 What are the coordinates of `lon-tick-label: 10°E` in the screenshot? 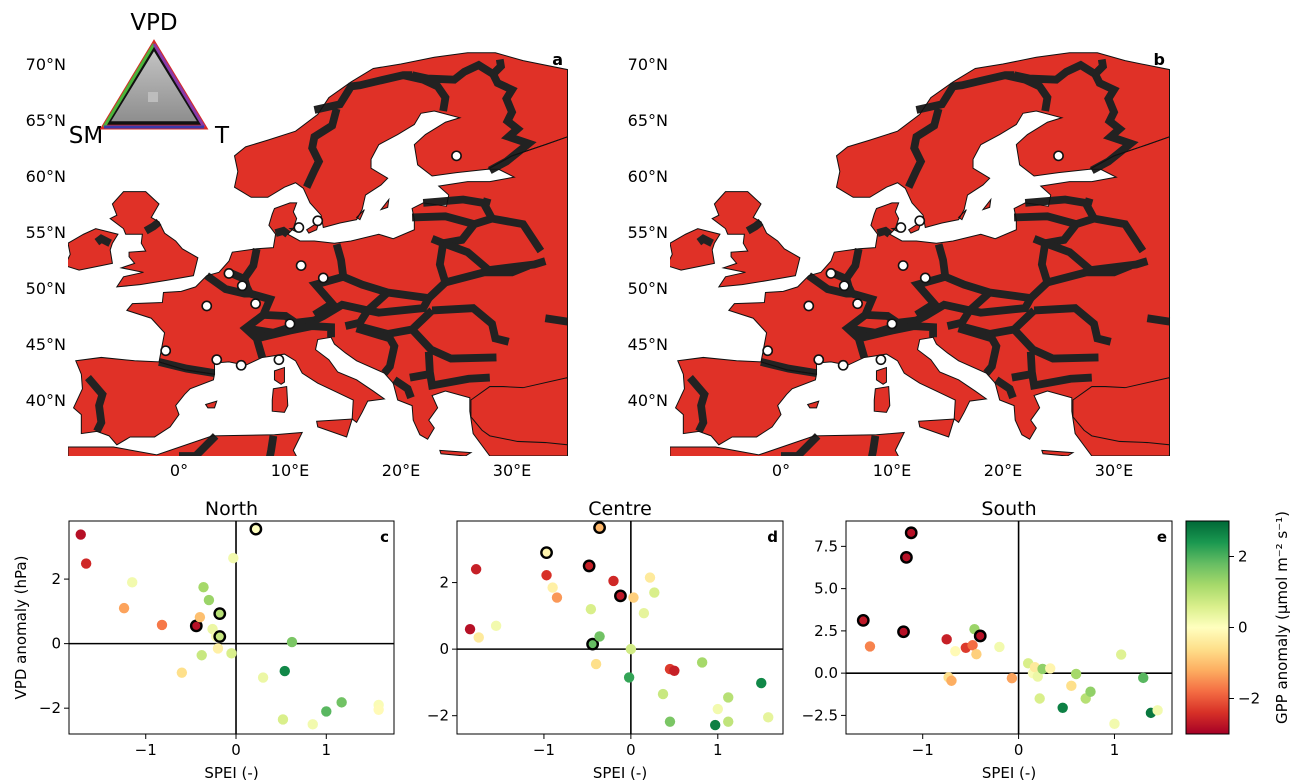 It's located at (290, 470).